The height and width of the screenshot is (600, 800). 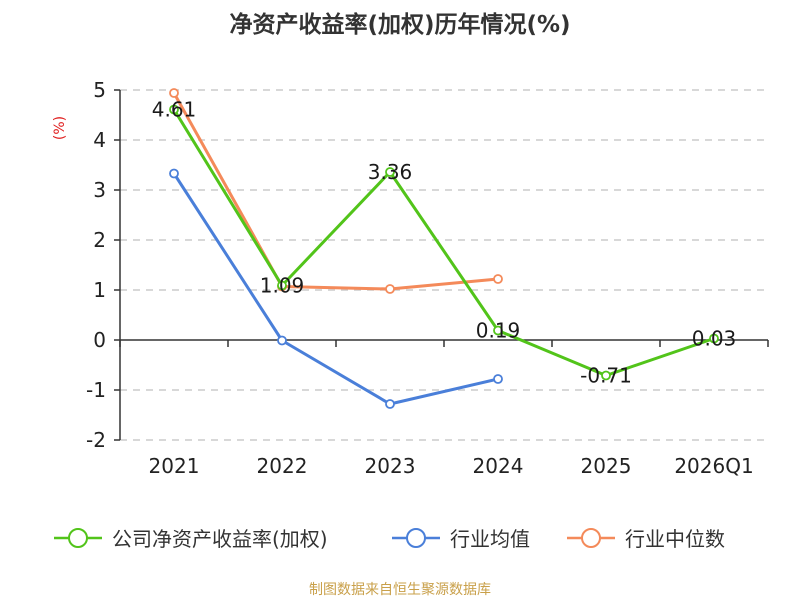 I want to click on x-tick-label: 2025, so click(x=606, y=466).